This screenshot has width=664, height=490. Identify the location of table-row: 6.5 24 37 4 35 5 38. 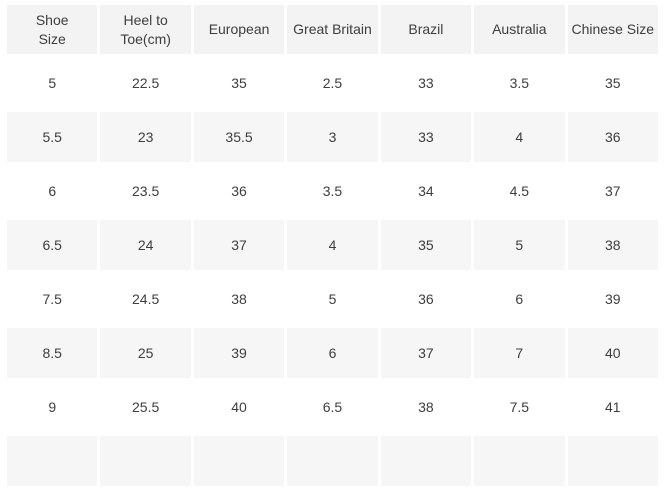
(332, 245).